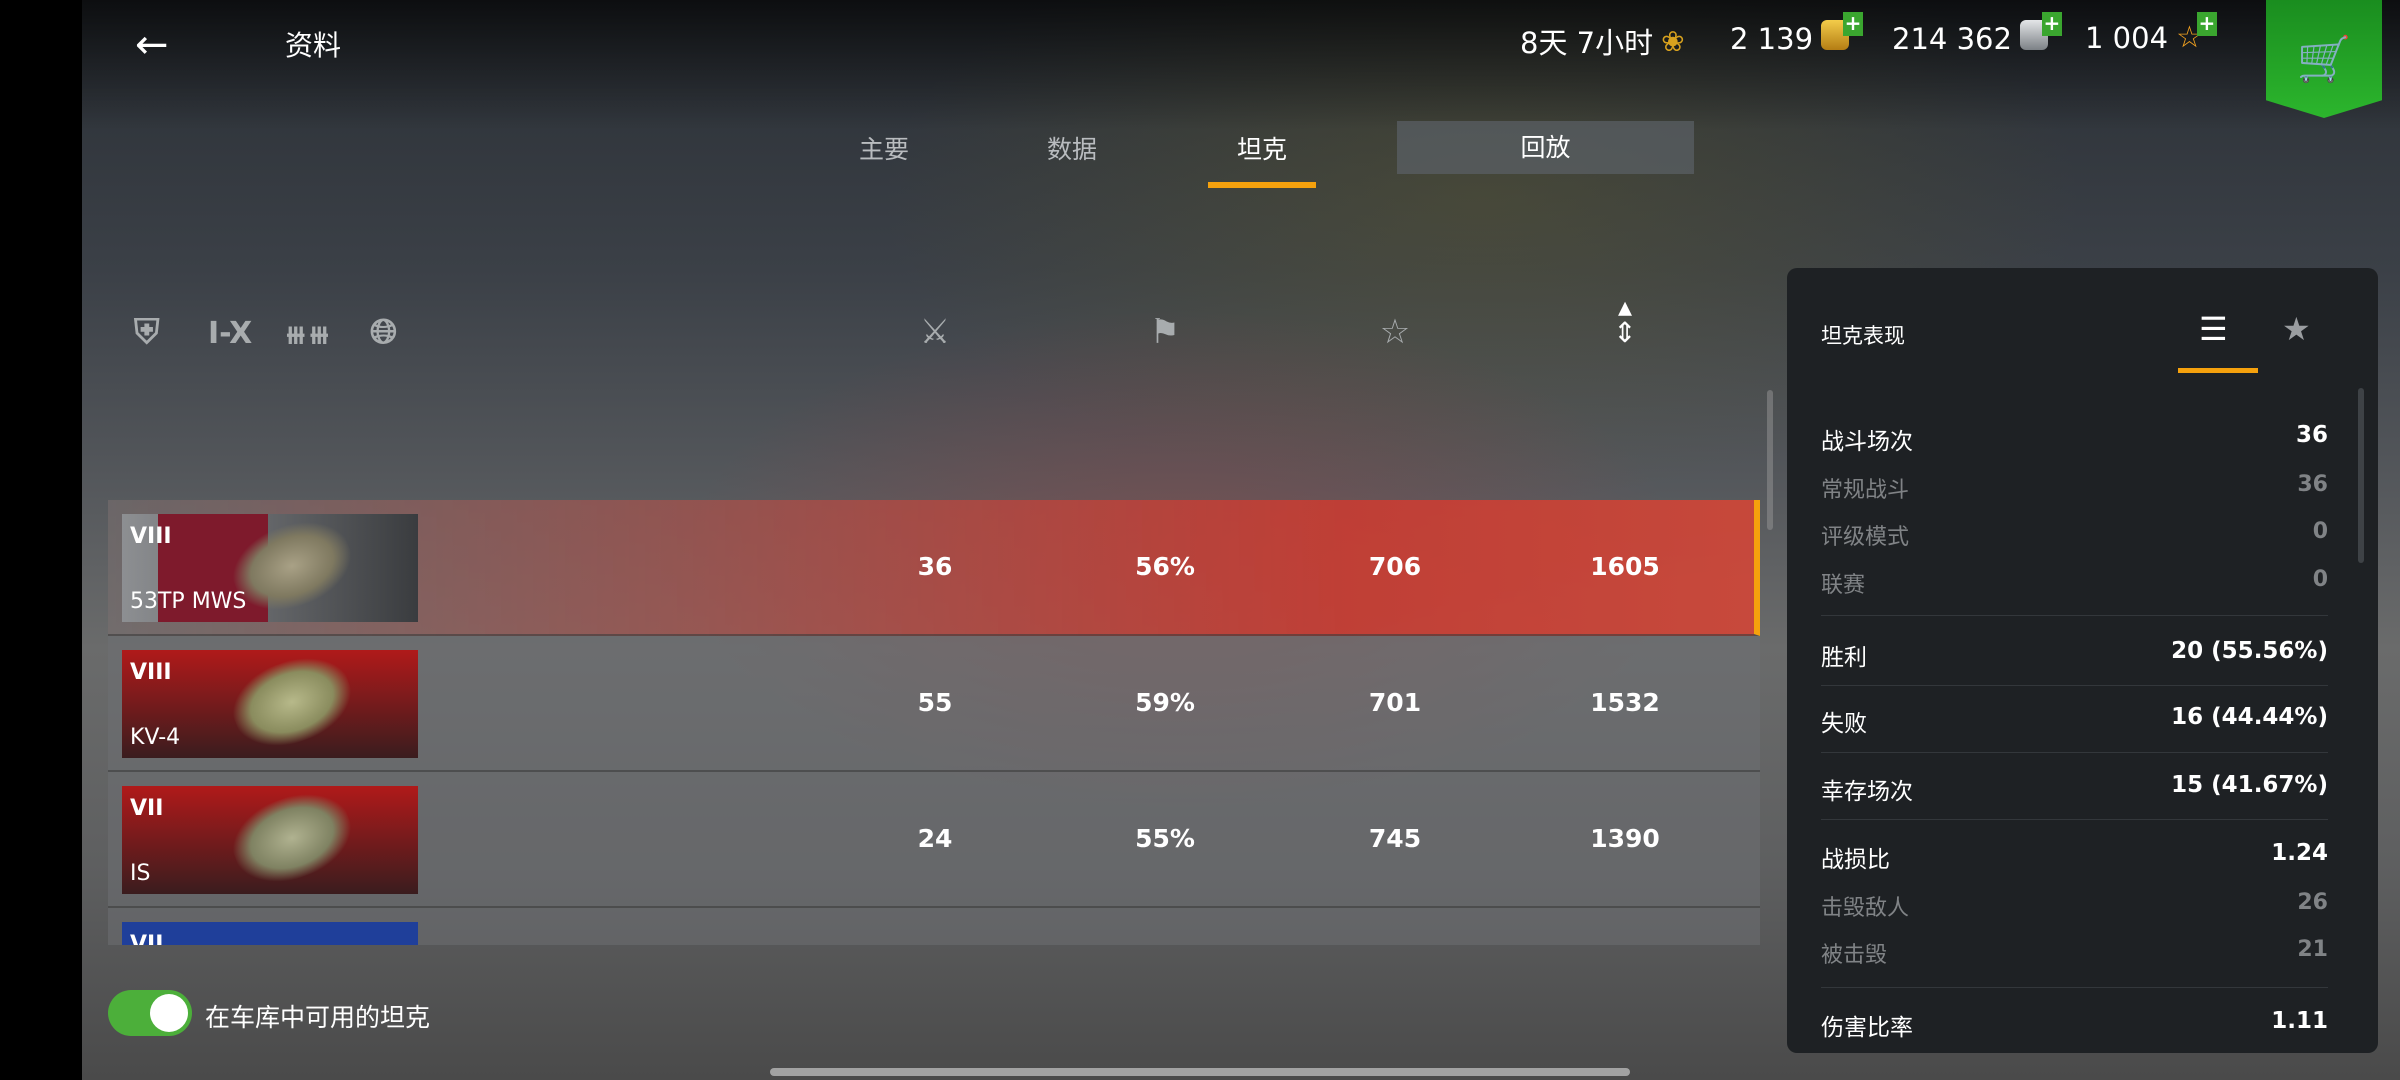  I want to click on tab-replays: 回放, so click(1545, 147).